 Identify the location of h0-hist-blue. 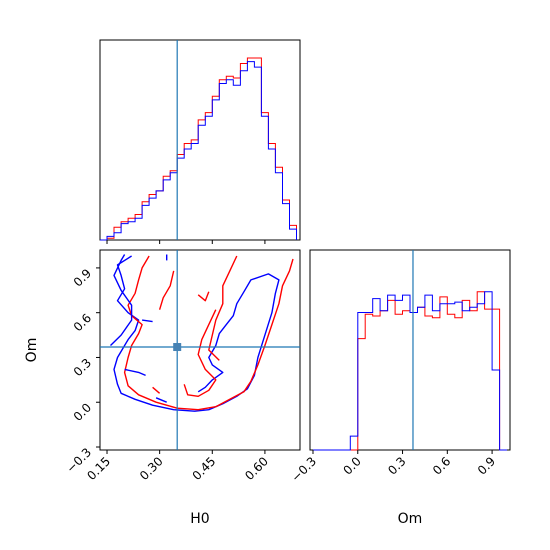
(198, 151).